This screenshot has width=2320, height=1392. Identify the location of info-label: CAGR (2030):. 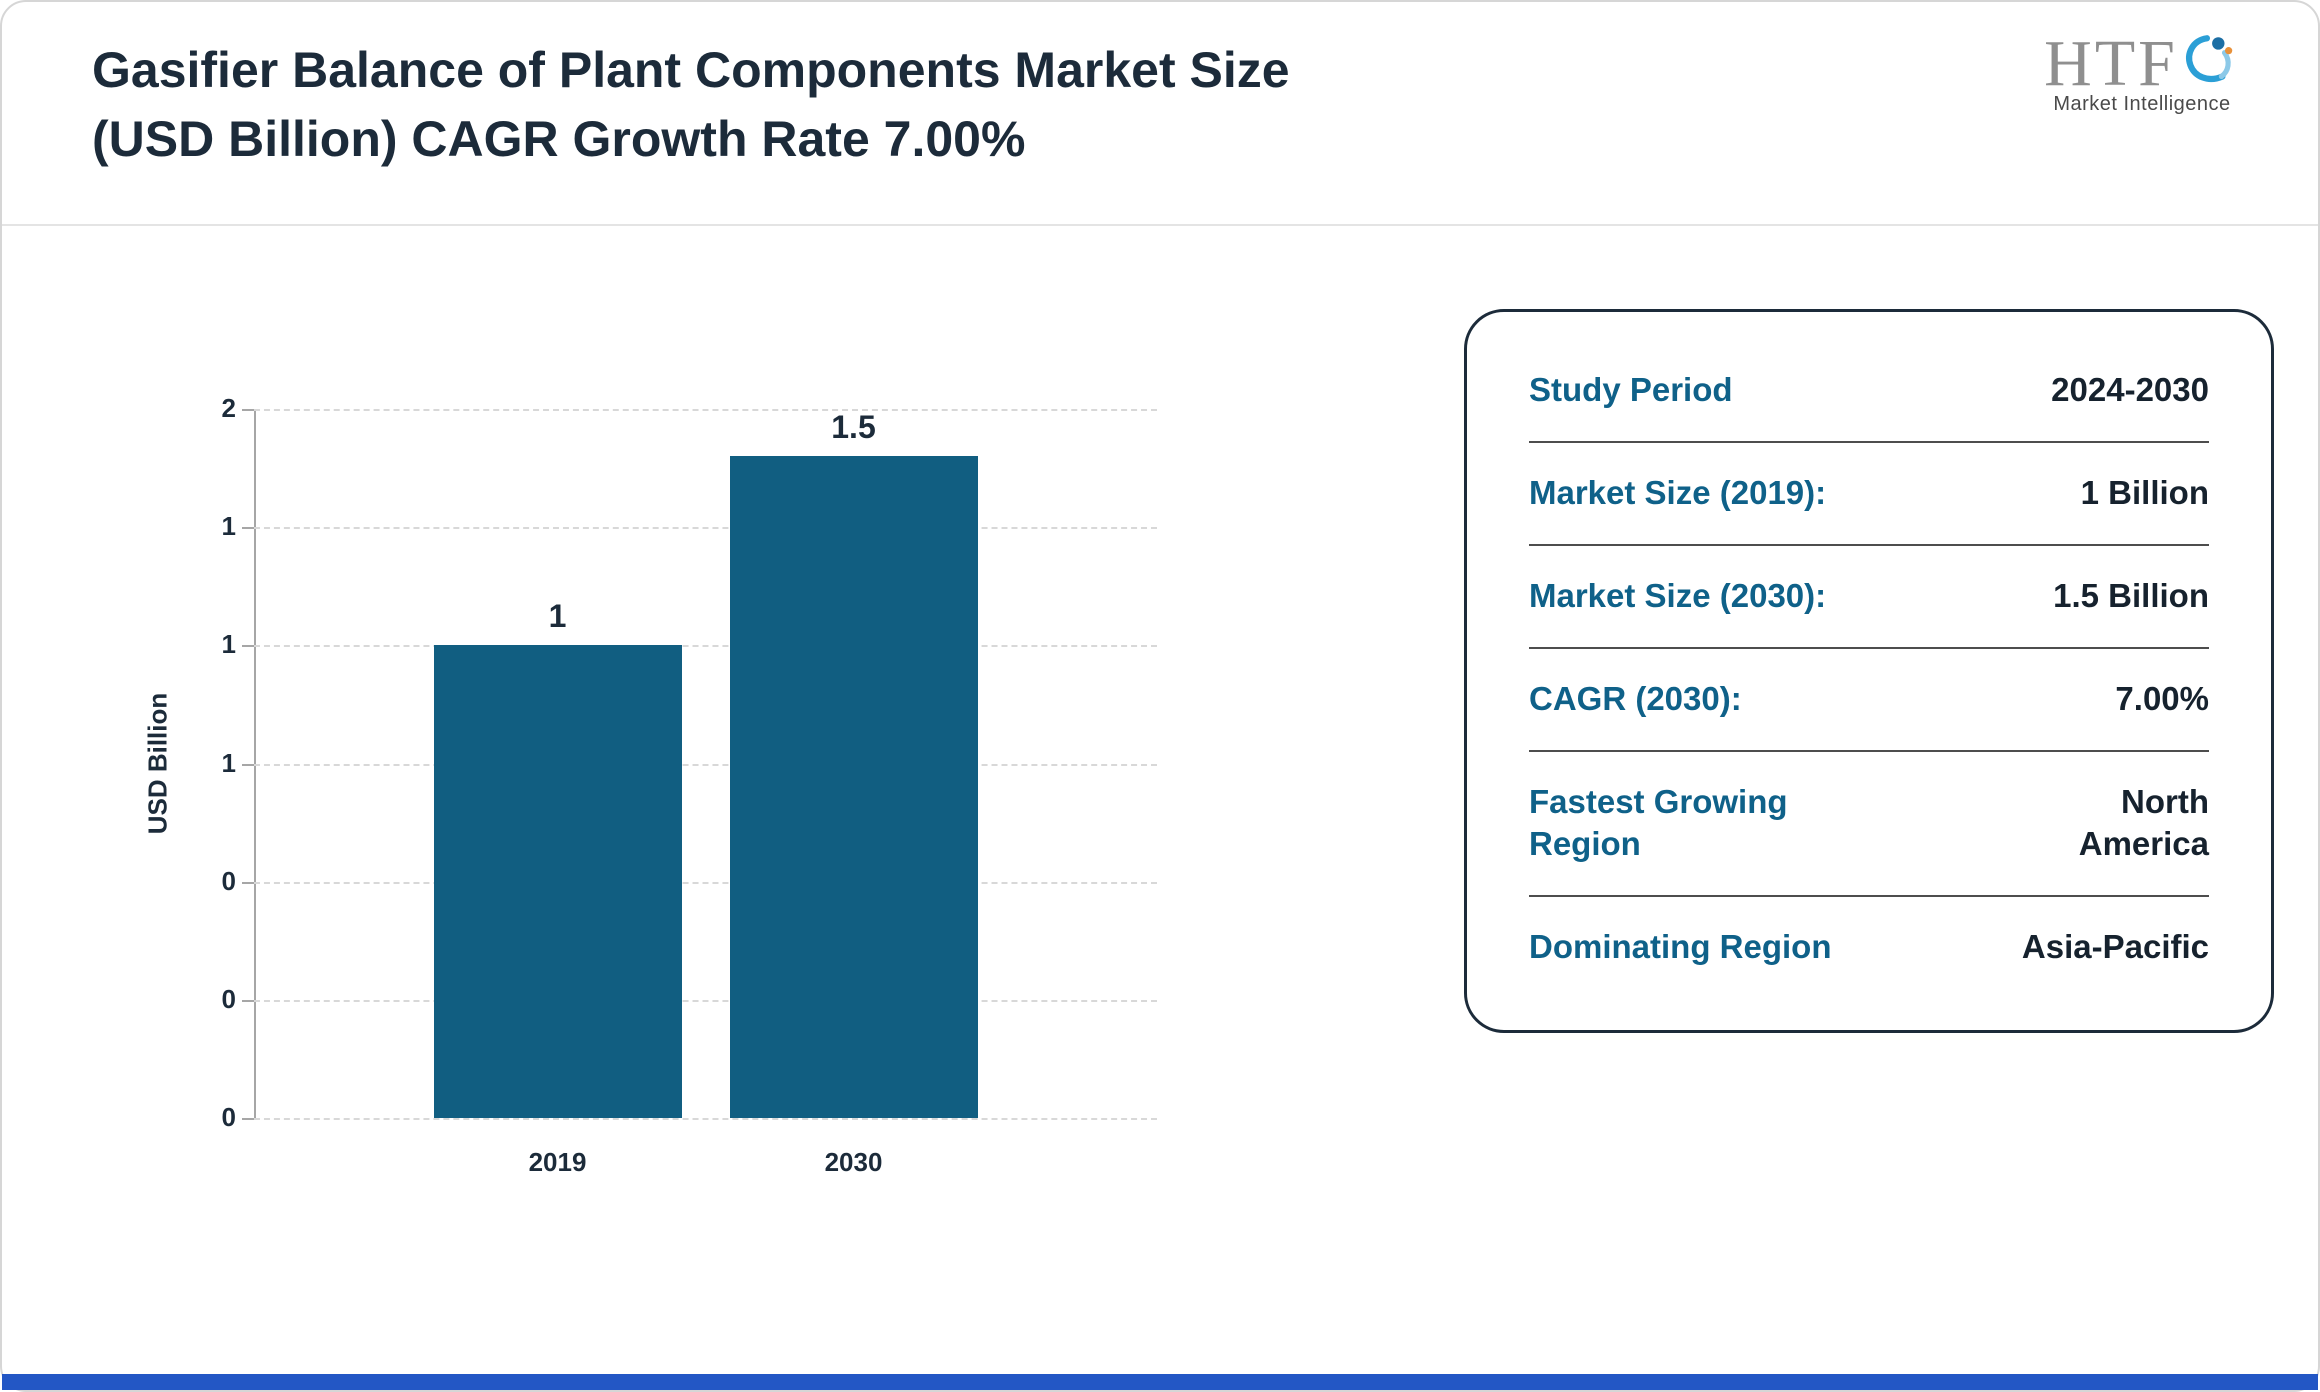
(1635, 698).